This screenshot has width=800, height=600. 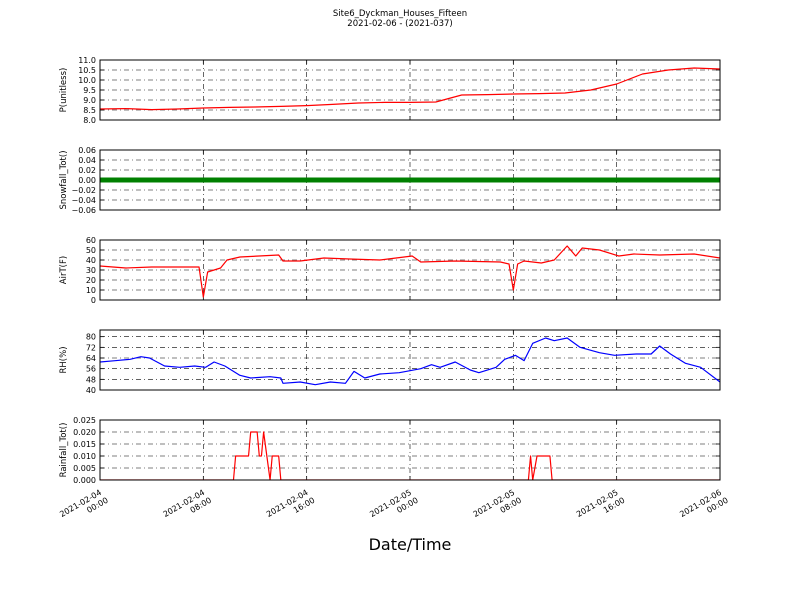 I want to click on y-tick-label: −0.04, so click(x=83, y=200).